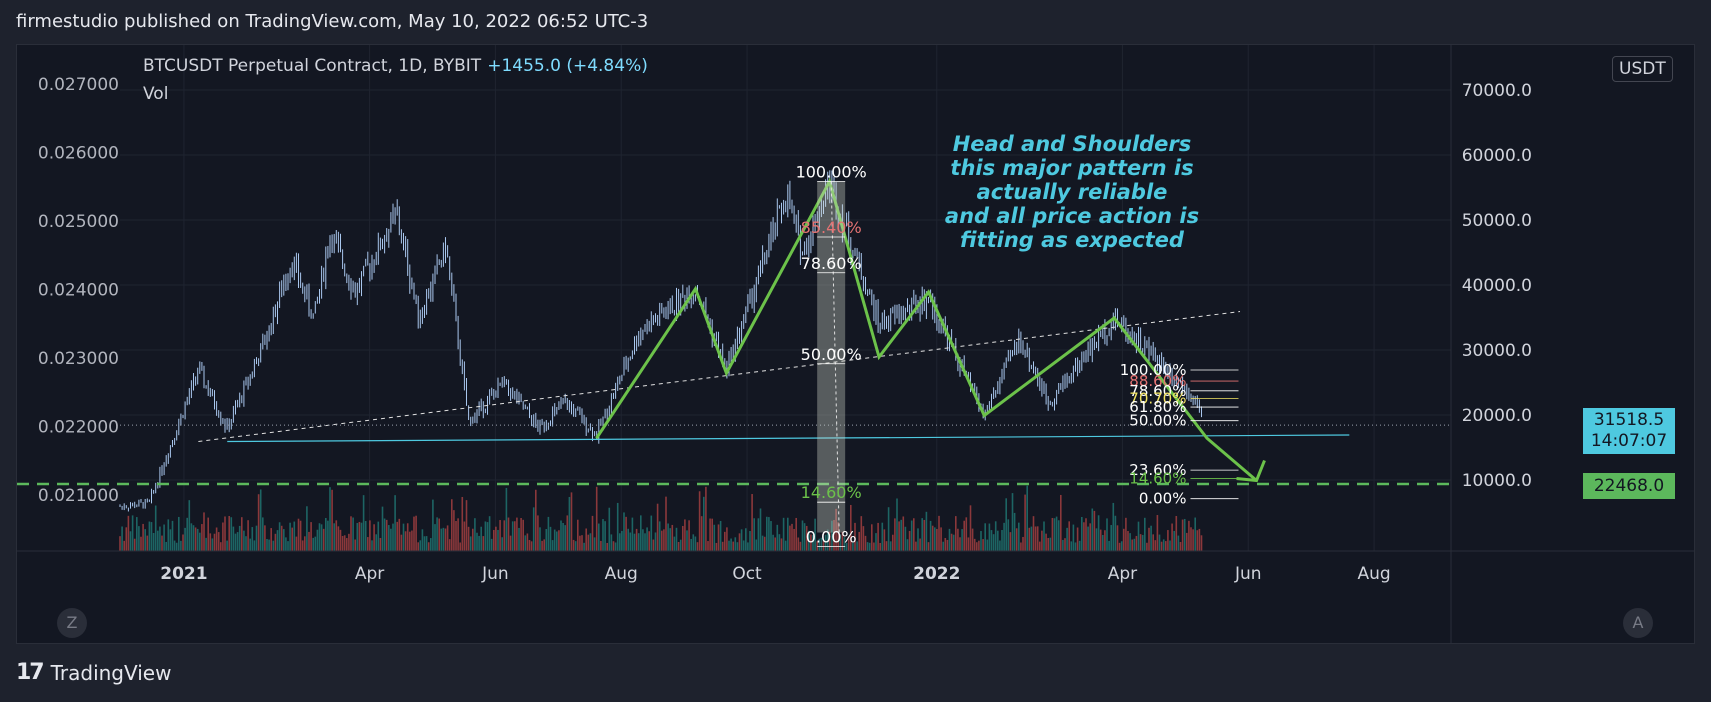 This screenshot has height=702, width=1711. Describe the element at coordinates (1072, 216) in the screenshot. I see `annotation-line: and all price action is` at that location.